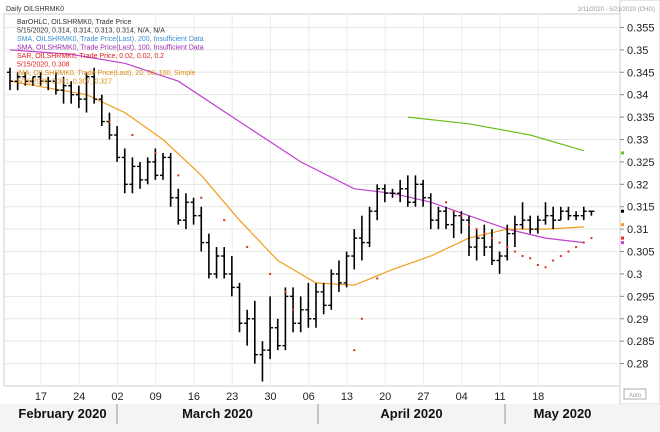 The width and height of the screenshot is (660, 432). What do you see at coordinates (641, 253) in the screenshot?
I see `y-tick-label: 0.305` at bounding box center [641, 253].